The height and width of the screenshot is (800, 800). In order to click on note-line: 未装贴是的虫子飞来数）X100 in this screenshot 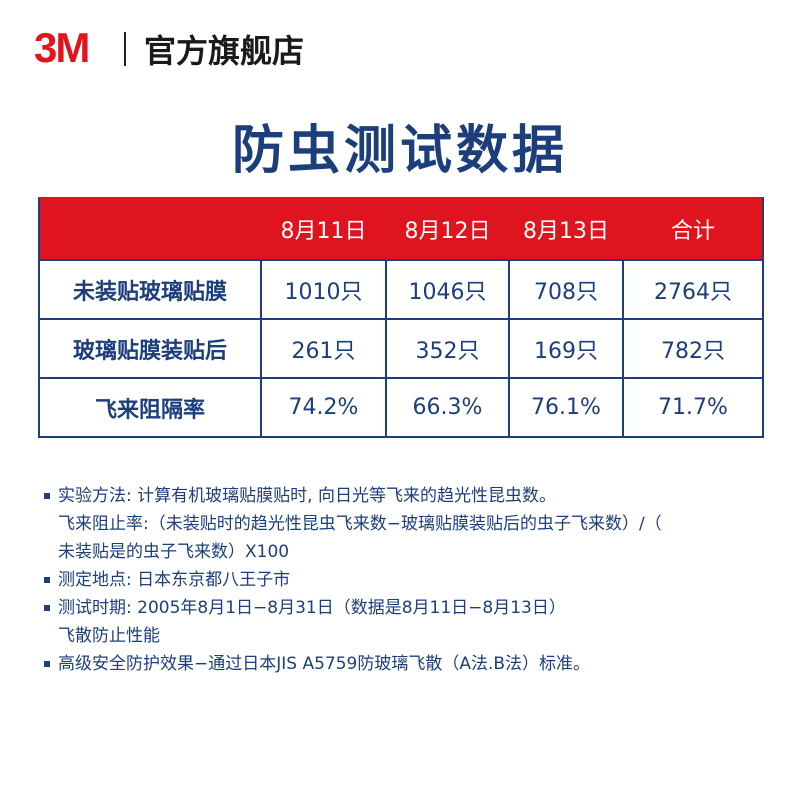, I will do `click(174, 552)`.